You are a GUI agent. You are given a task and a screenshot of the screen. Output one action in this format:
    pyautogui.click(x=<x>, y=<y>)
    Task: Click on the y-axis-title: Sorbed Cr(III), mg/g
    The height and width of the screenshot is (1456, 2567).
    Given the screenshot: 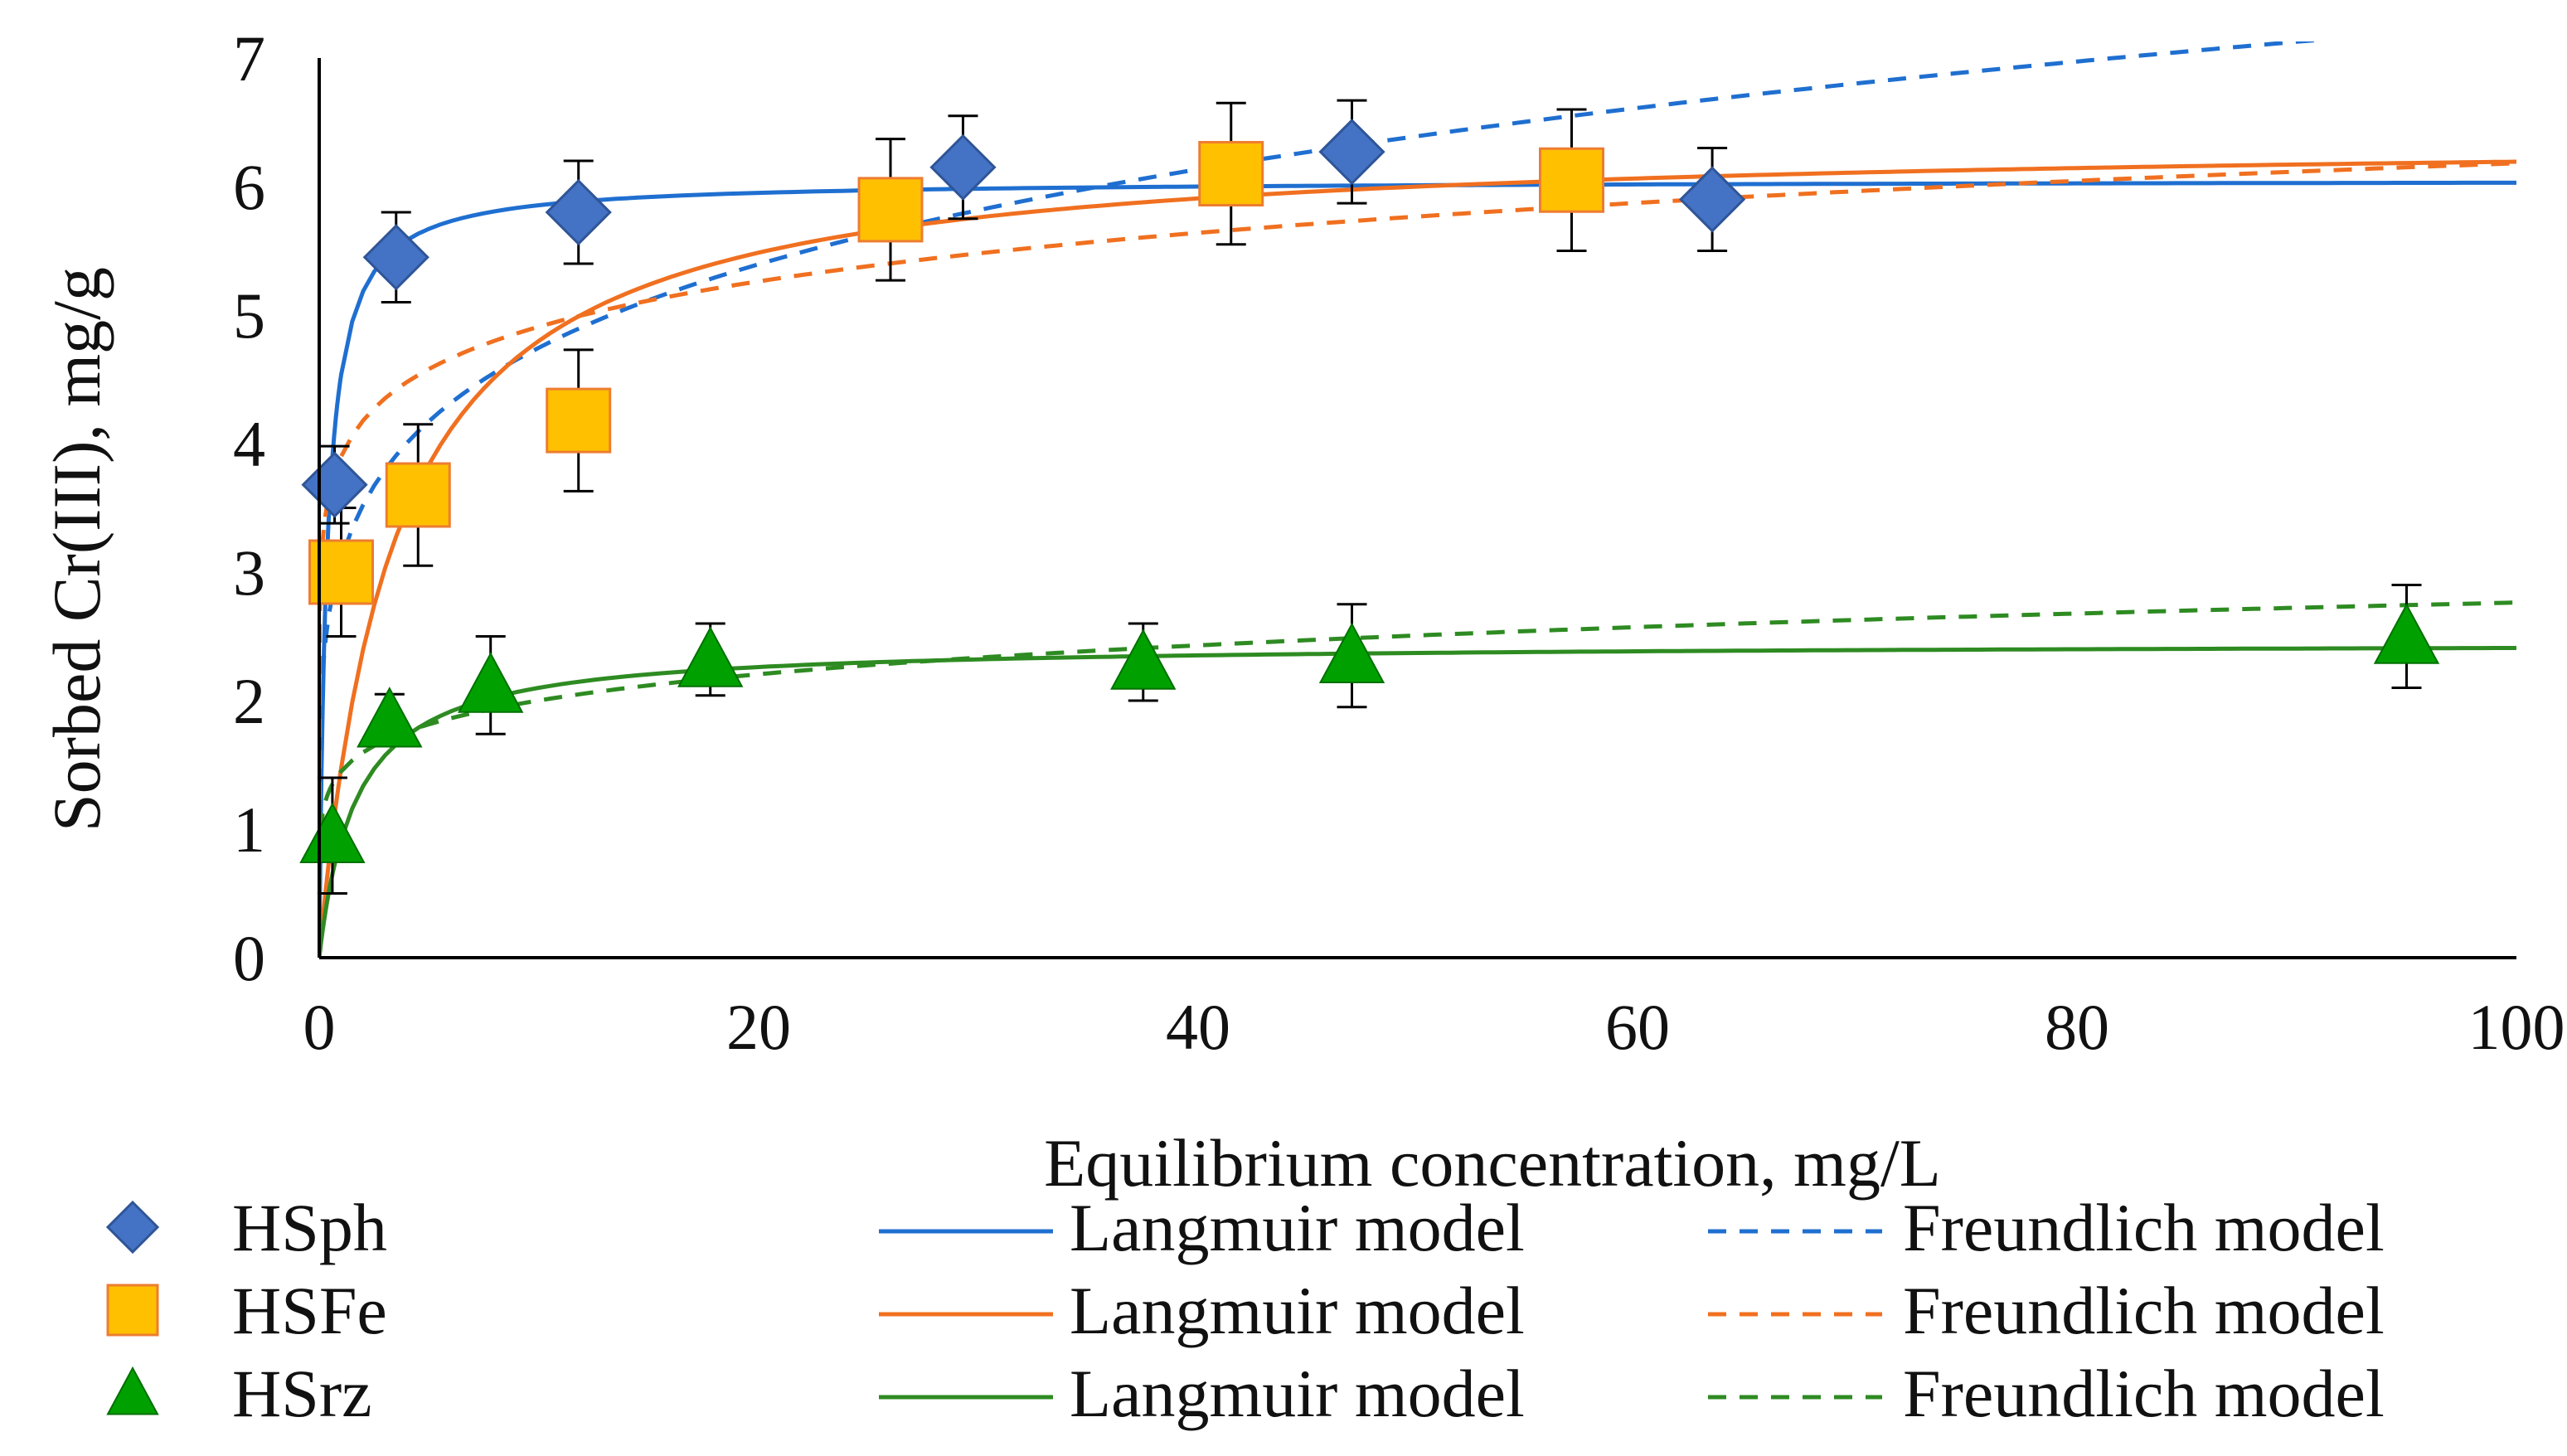 What is the action you would take?
    pyautogui.click(x=76, y=549)
    